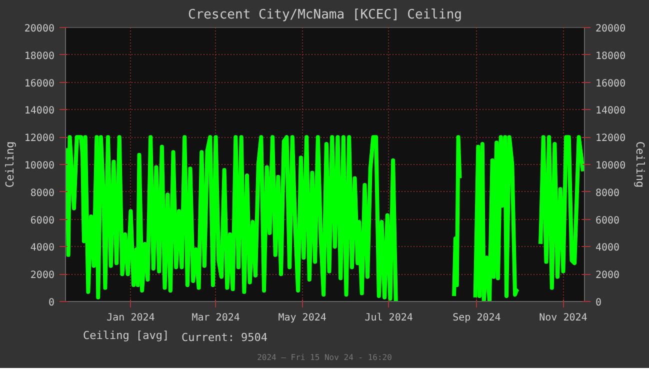  I want to click on y-axis-title: Ceiling, so click(9, 164).